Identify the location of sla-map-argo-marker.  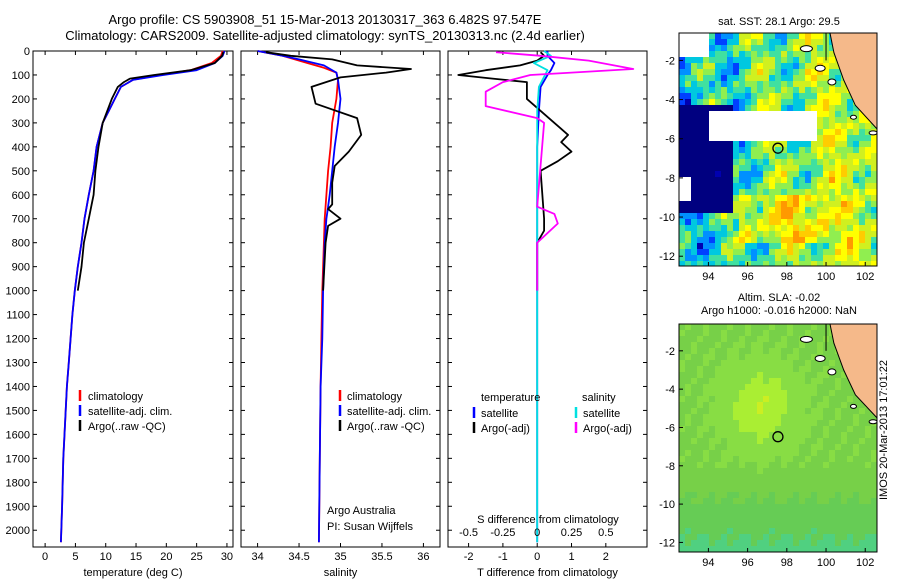
(778, 437).